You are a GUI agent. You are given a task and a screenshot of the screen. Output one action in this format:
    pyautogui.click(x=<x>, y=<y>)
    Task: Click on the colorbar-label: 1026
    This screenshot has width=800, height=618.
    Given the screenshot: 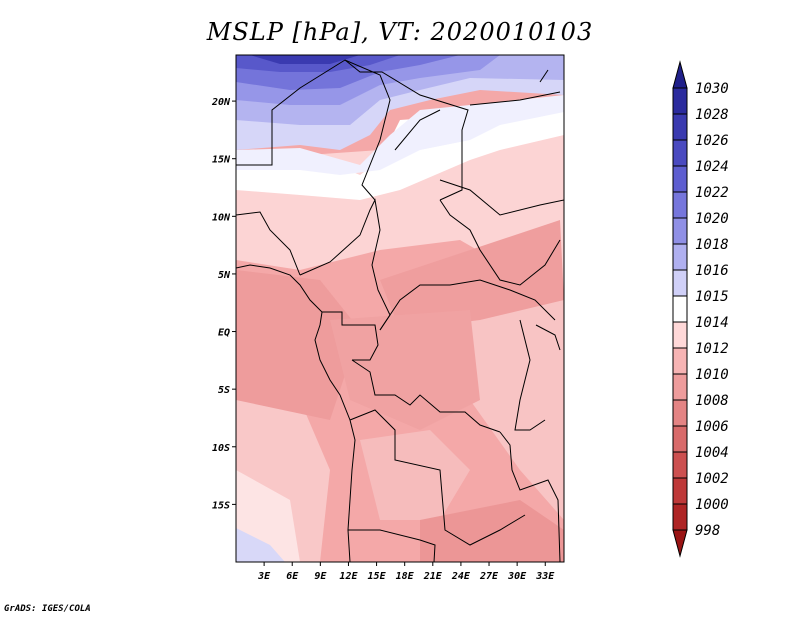 What is the action you would take?
    pyautogui.click(x=712, y=141)
    